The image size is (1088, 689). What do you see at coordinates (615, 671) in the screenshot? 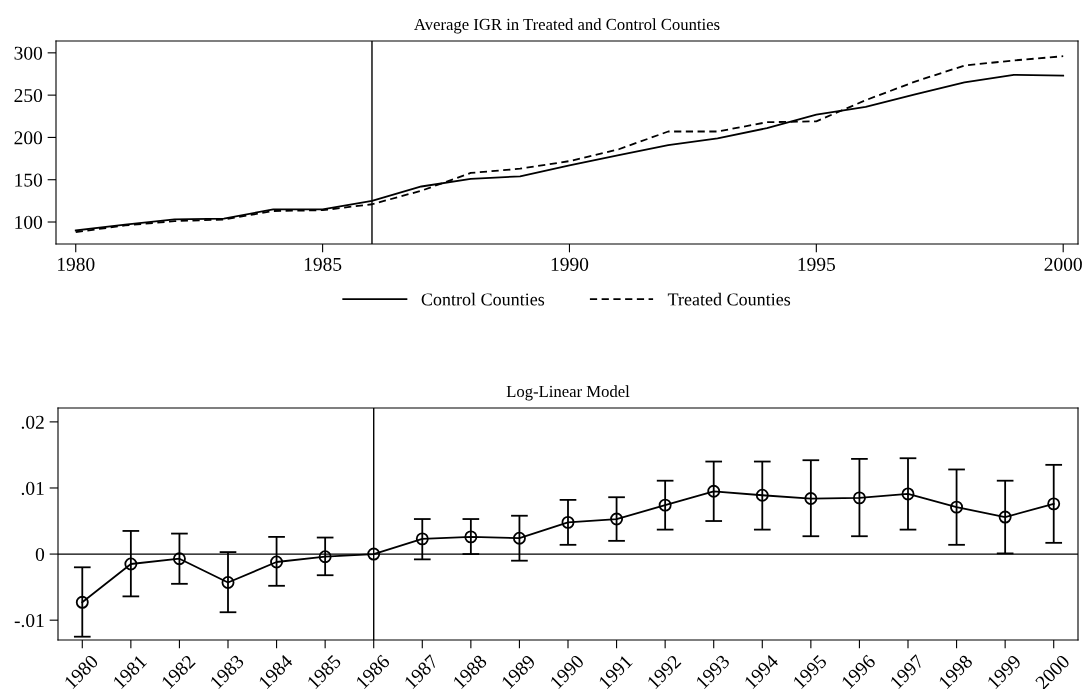
I see `x-tick-label: 1991` at bounding box center [615, 671].